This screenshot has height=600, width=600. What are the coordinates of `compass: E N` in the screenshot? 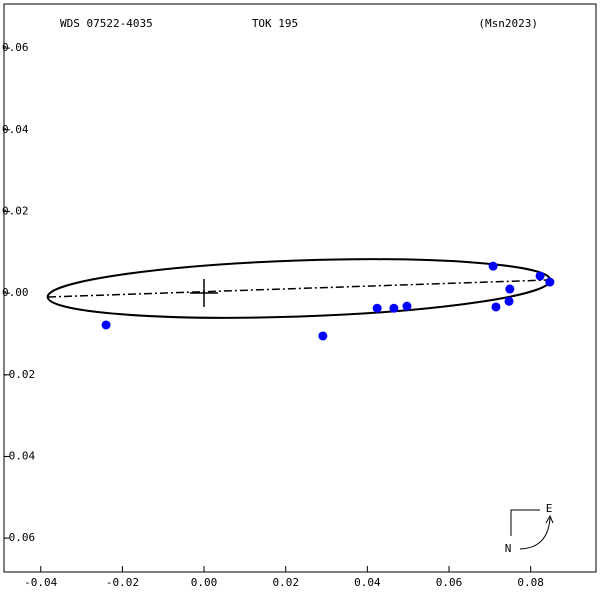 It's located at (529, 528).